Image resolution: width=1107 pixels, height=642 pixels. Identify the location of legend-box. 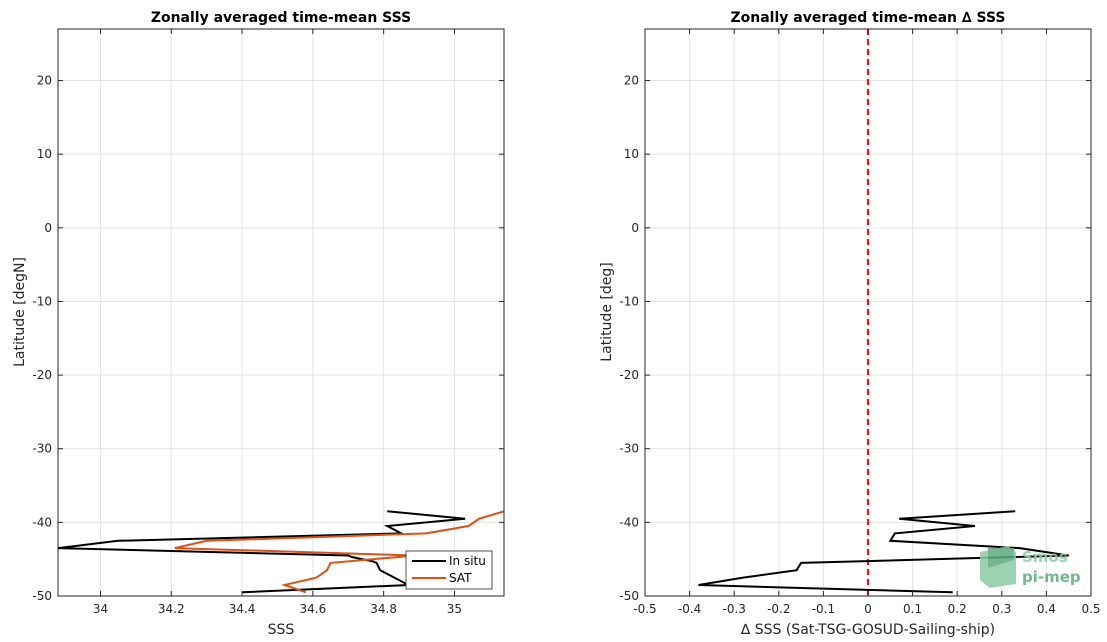
(449, 570).